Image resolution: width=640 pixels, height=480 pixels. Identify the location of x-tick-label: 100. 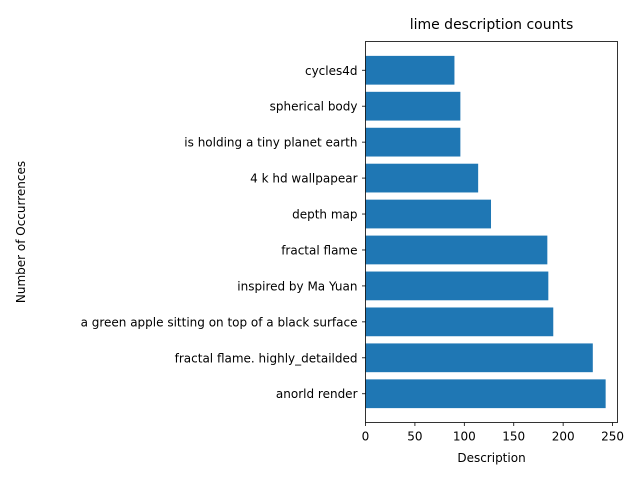
(464, 437).